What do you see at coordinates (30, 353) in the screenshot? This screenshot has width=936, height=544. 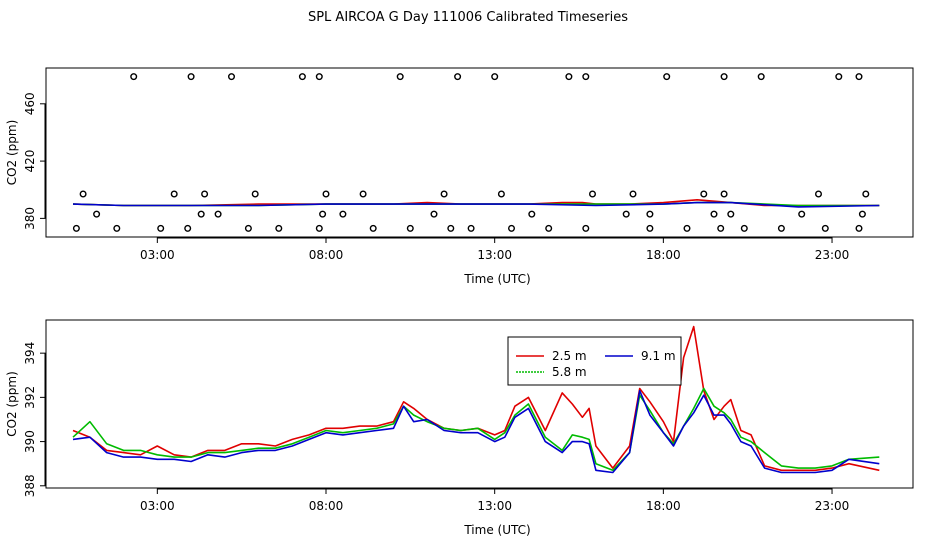 I see `y-tick-label: 394` at bounding box center [30, 353].